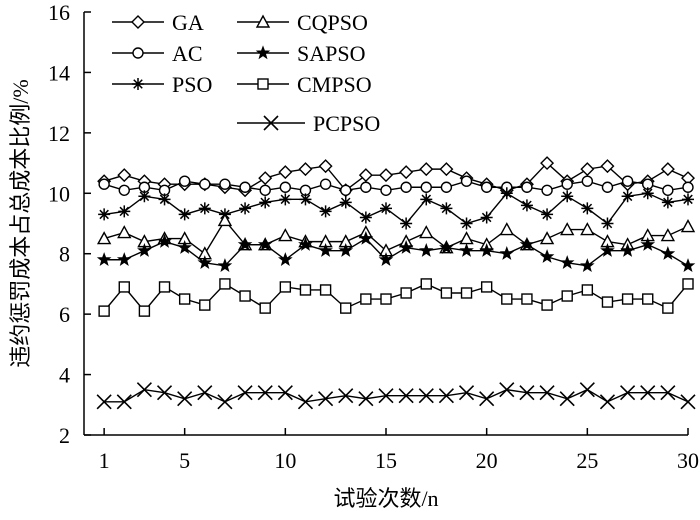  What do you see at coordinates (331, 53) in the screenshot?
I see `legend-label-sapso: SAPSO` at bounding box center [331, 53].